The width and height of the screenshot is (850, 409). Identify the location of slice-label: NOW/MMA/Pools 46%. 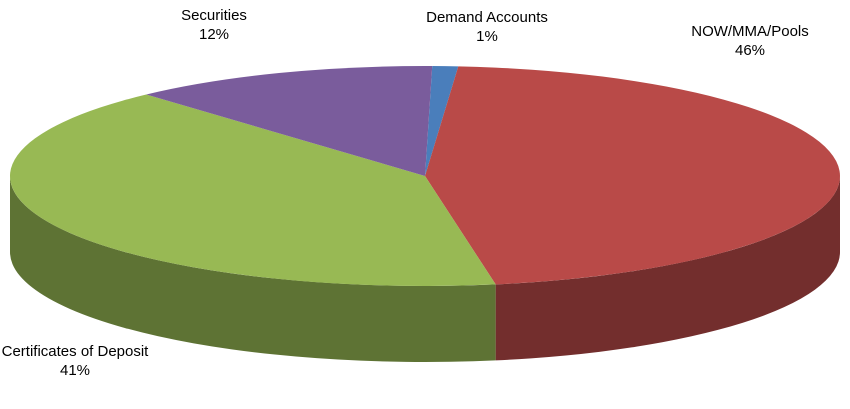
(750, 41).